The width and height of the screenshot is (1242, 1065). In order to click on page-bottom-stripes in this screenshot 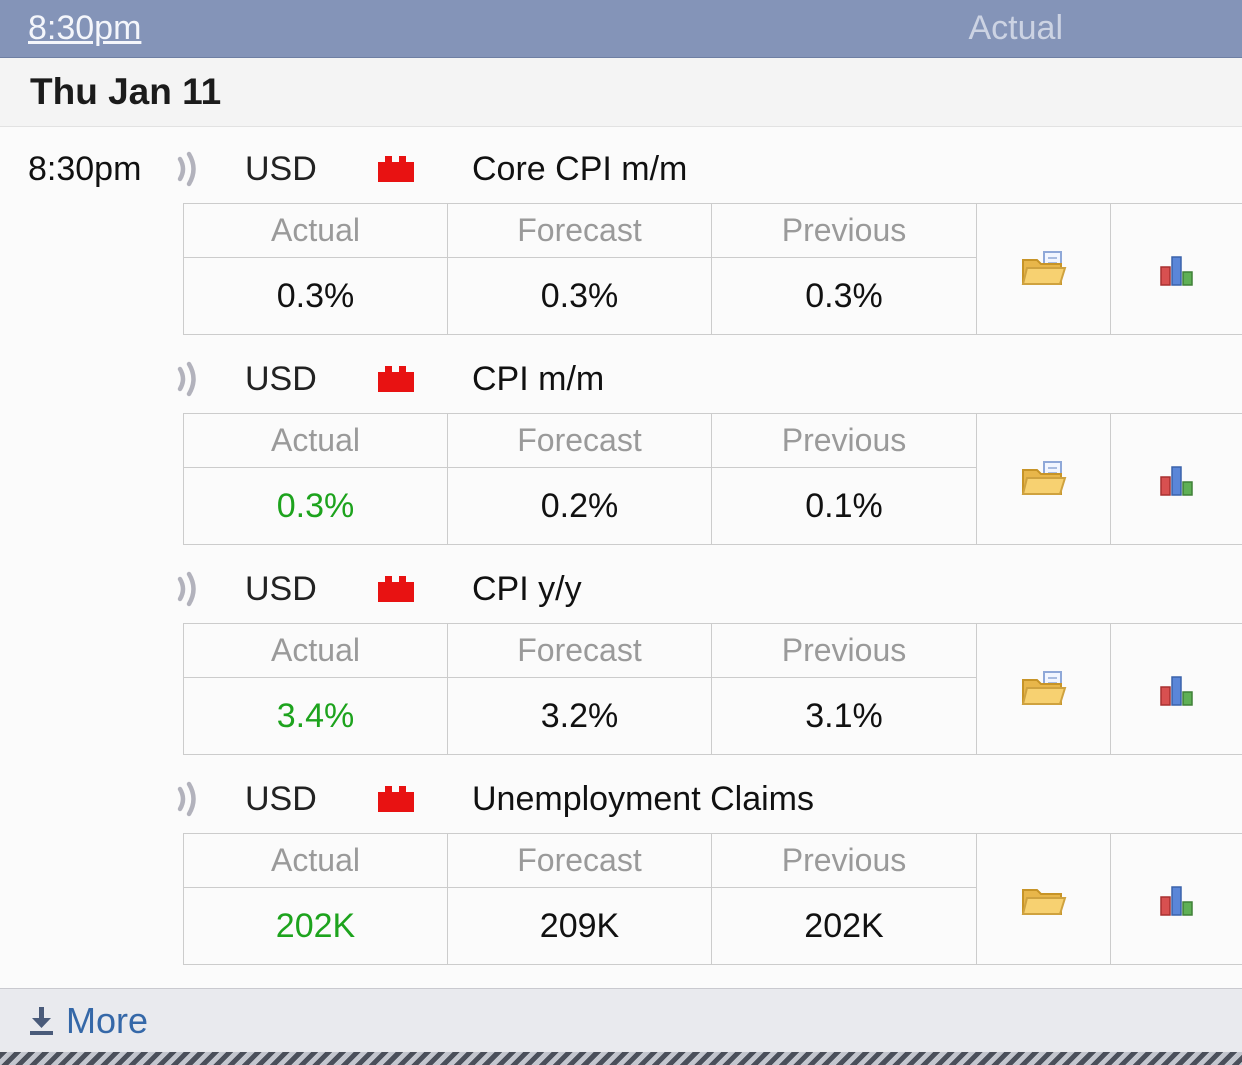, I will do `click(621, 1058)`.